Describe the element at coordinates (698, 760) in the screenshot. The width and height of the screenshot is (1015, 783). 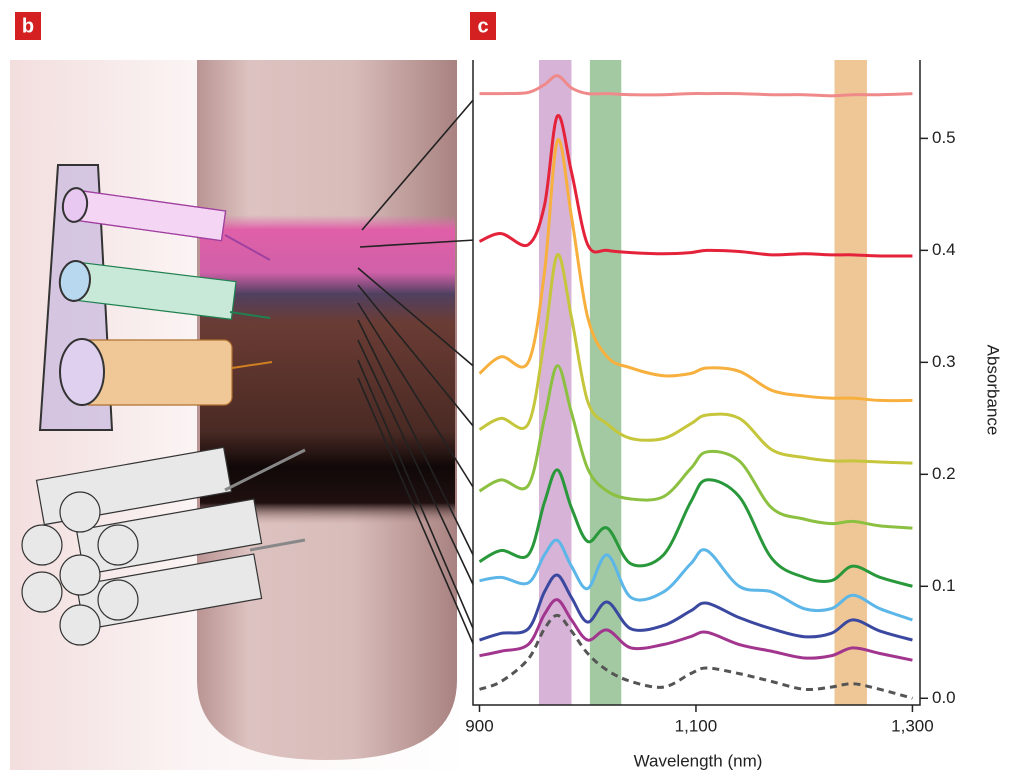
I see `x-axis-title: Wavelength (nm)` at that location.